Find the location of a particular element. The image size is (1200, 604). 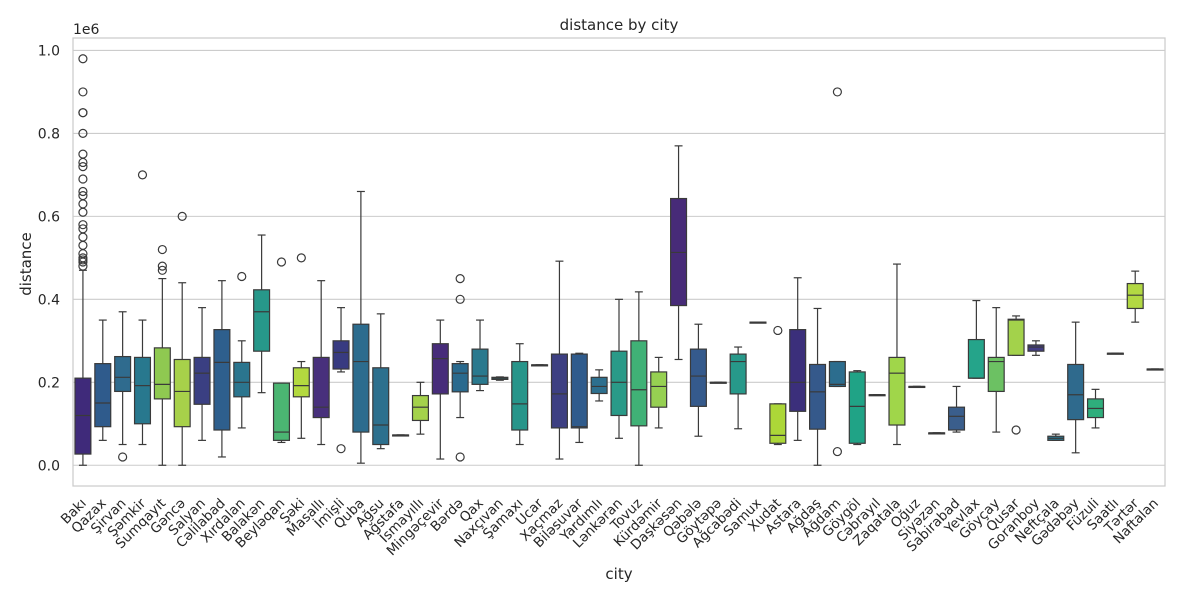

x-axis-label: city is located at coordinates (618, 574).